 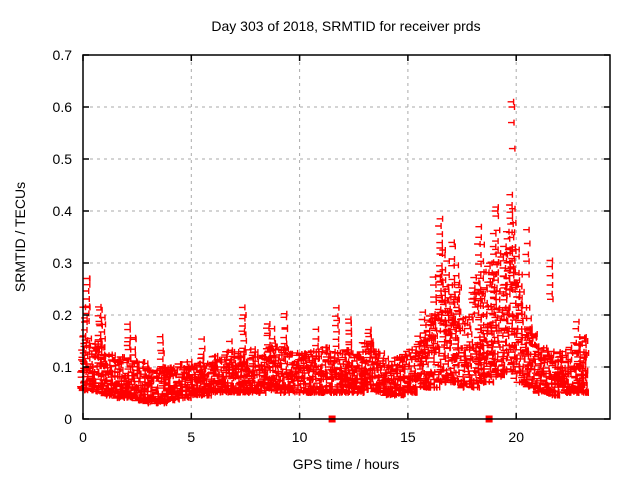 I want to click on y-tick-labels: 0 0.1 0.2 0.3 0.4 0.5 0.6 0.7, so click(x=63, y=237).